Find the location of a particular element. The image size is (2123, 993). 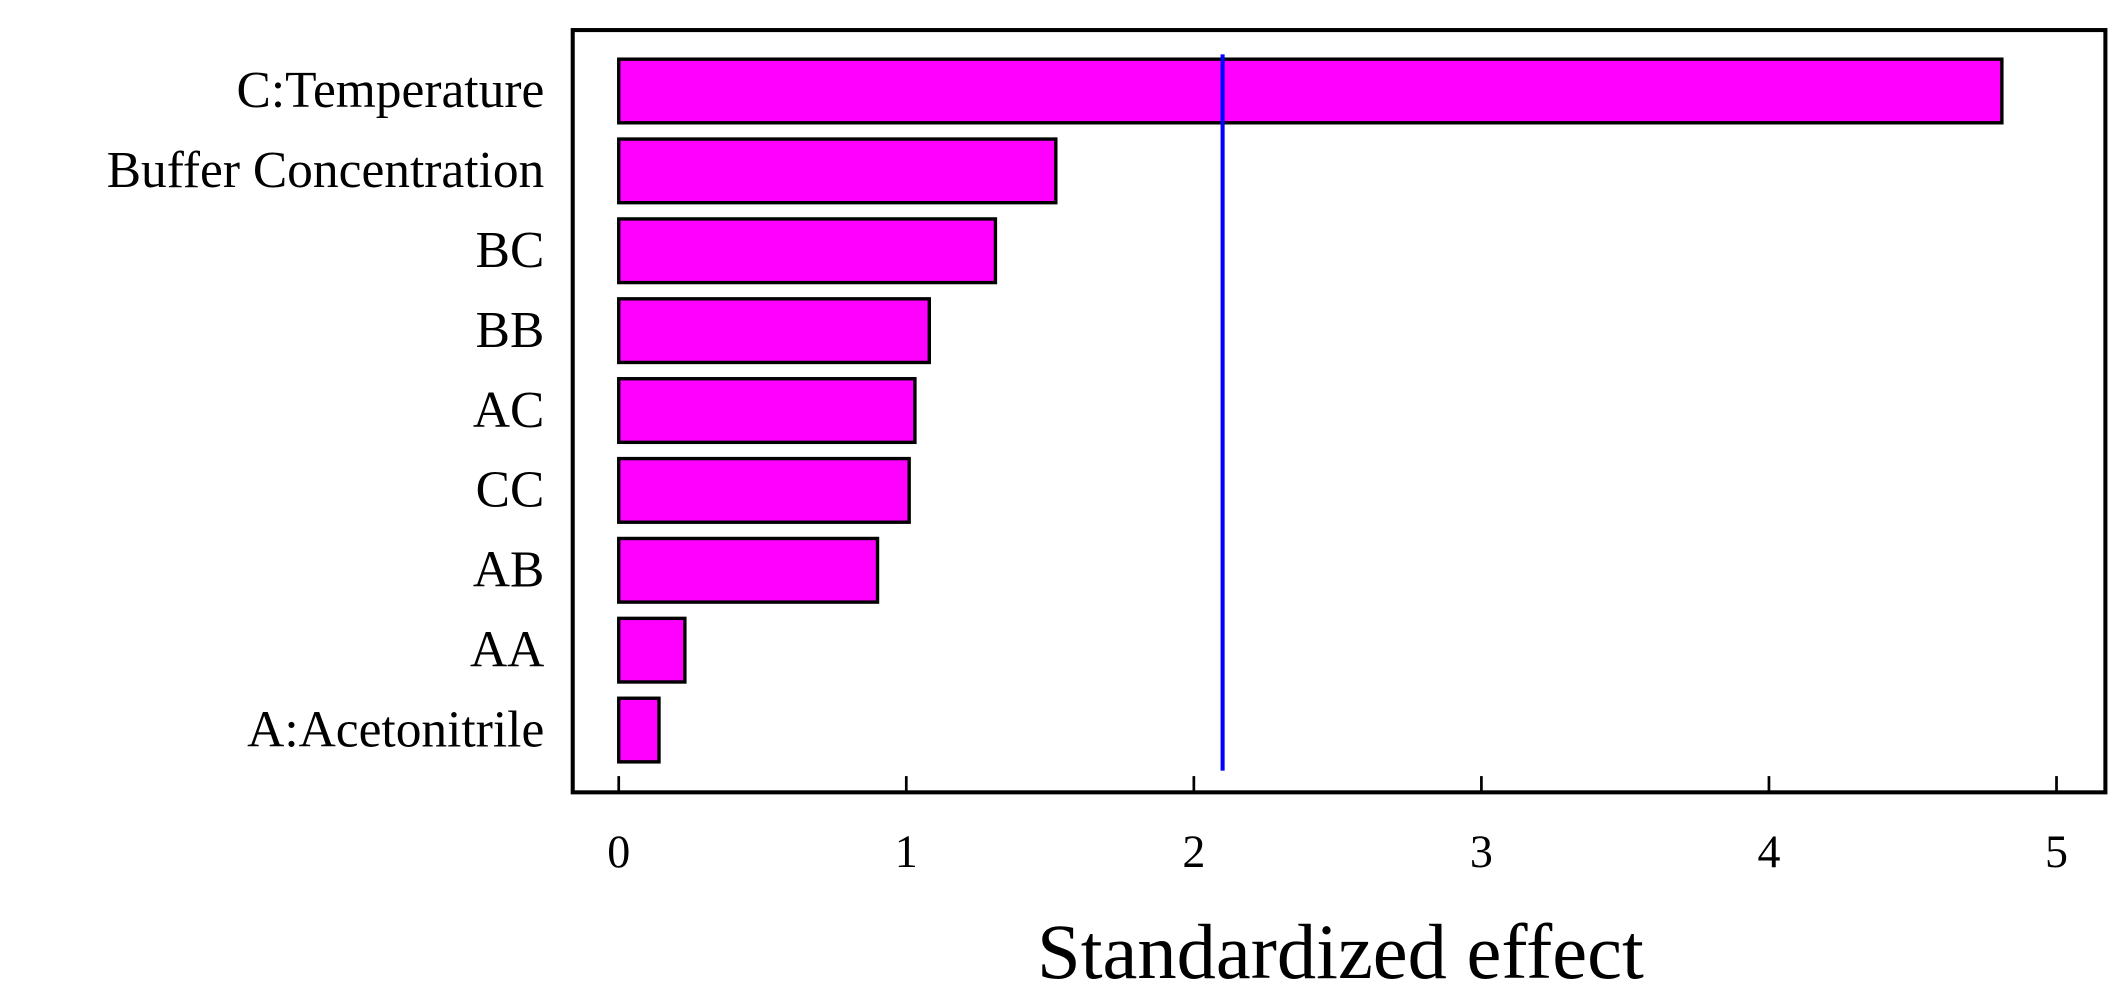

x-tick-label: 1 is located at coordinates (906, 851).